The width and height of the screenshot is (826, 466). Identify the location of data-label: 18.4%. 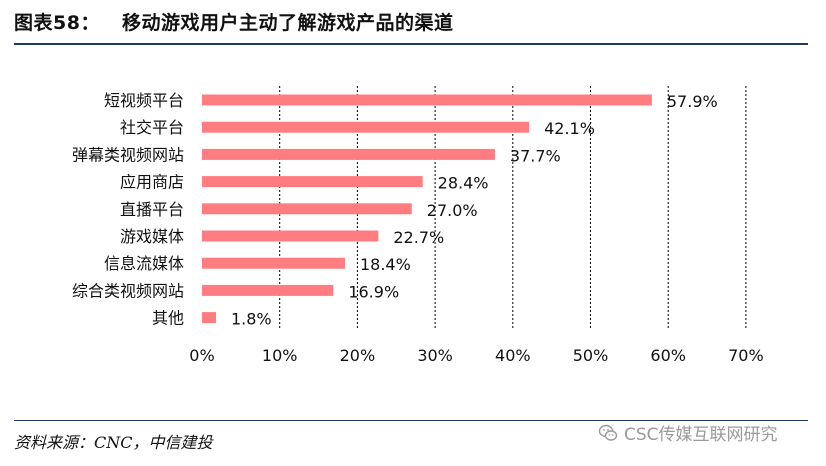
(385, 264).